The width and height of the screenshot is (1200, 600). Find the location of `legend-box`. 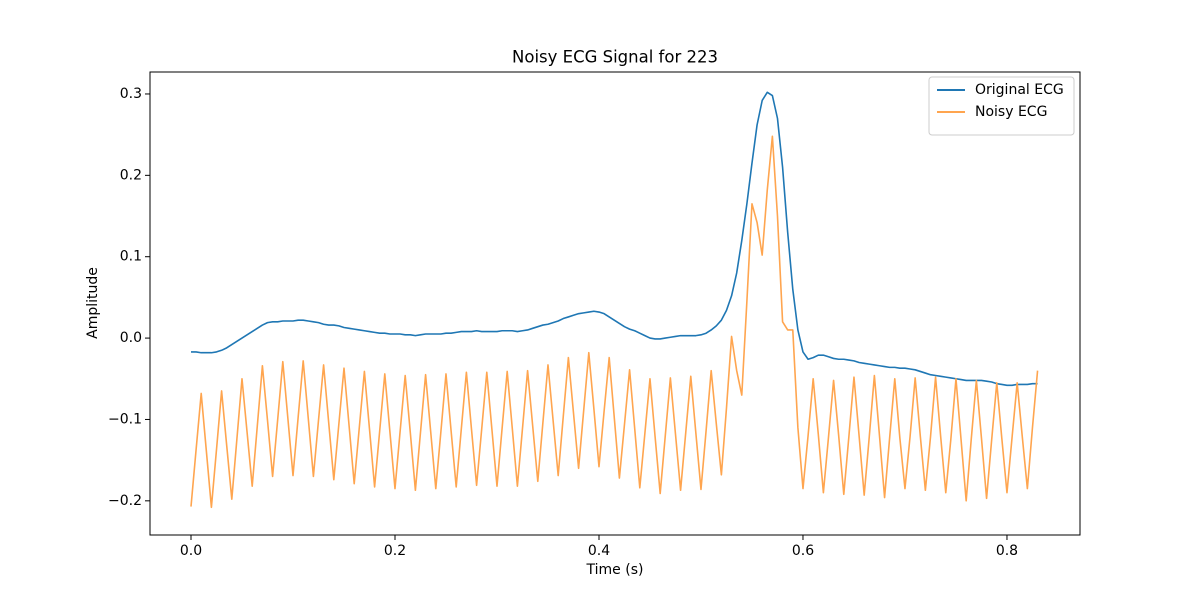

legend-box is located at coordinates (1001, 106).